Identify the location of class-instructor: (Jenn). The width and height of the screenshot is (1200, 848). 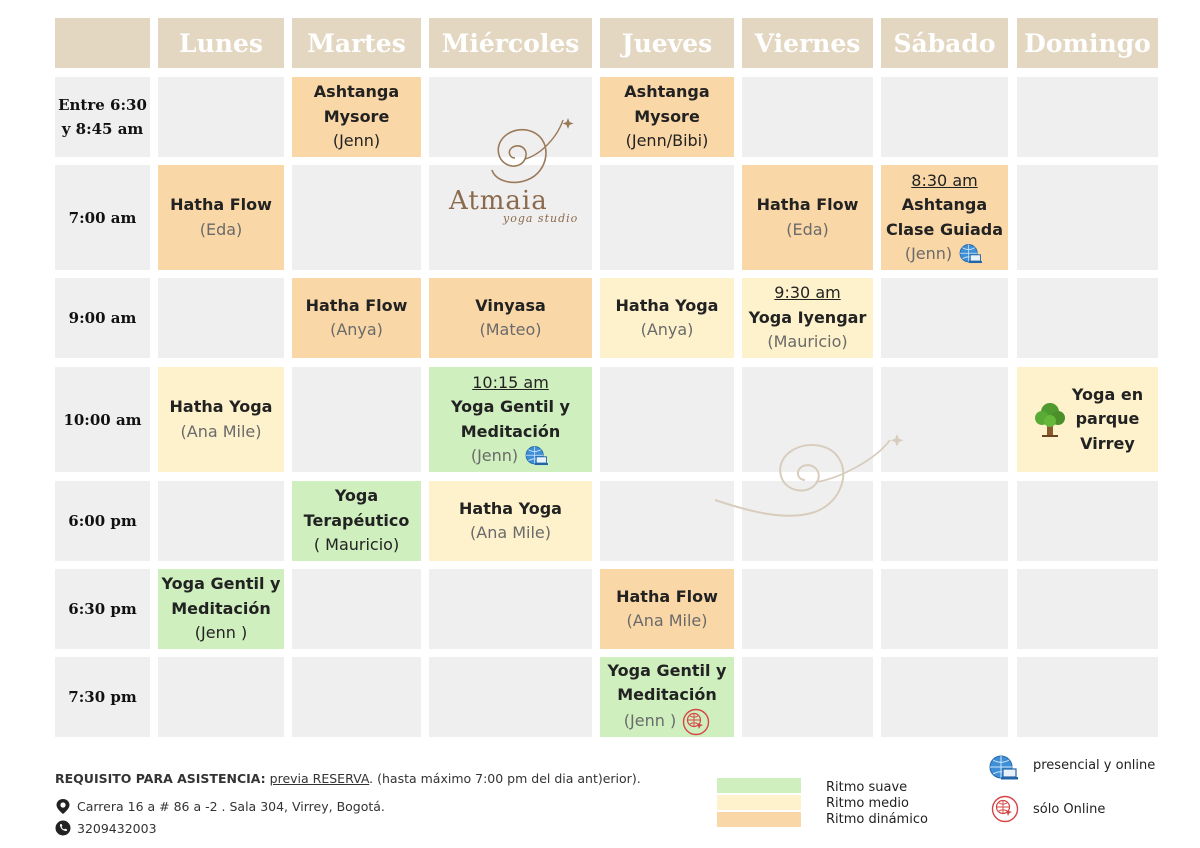
(356, 141).